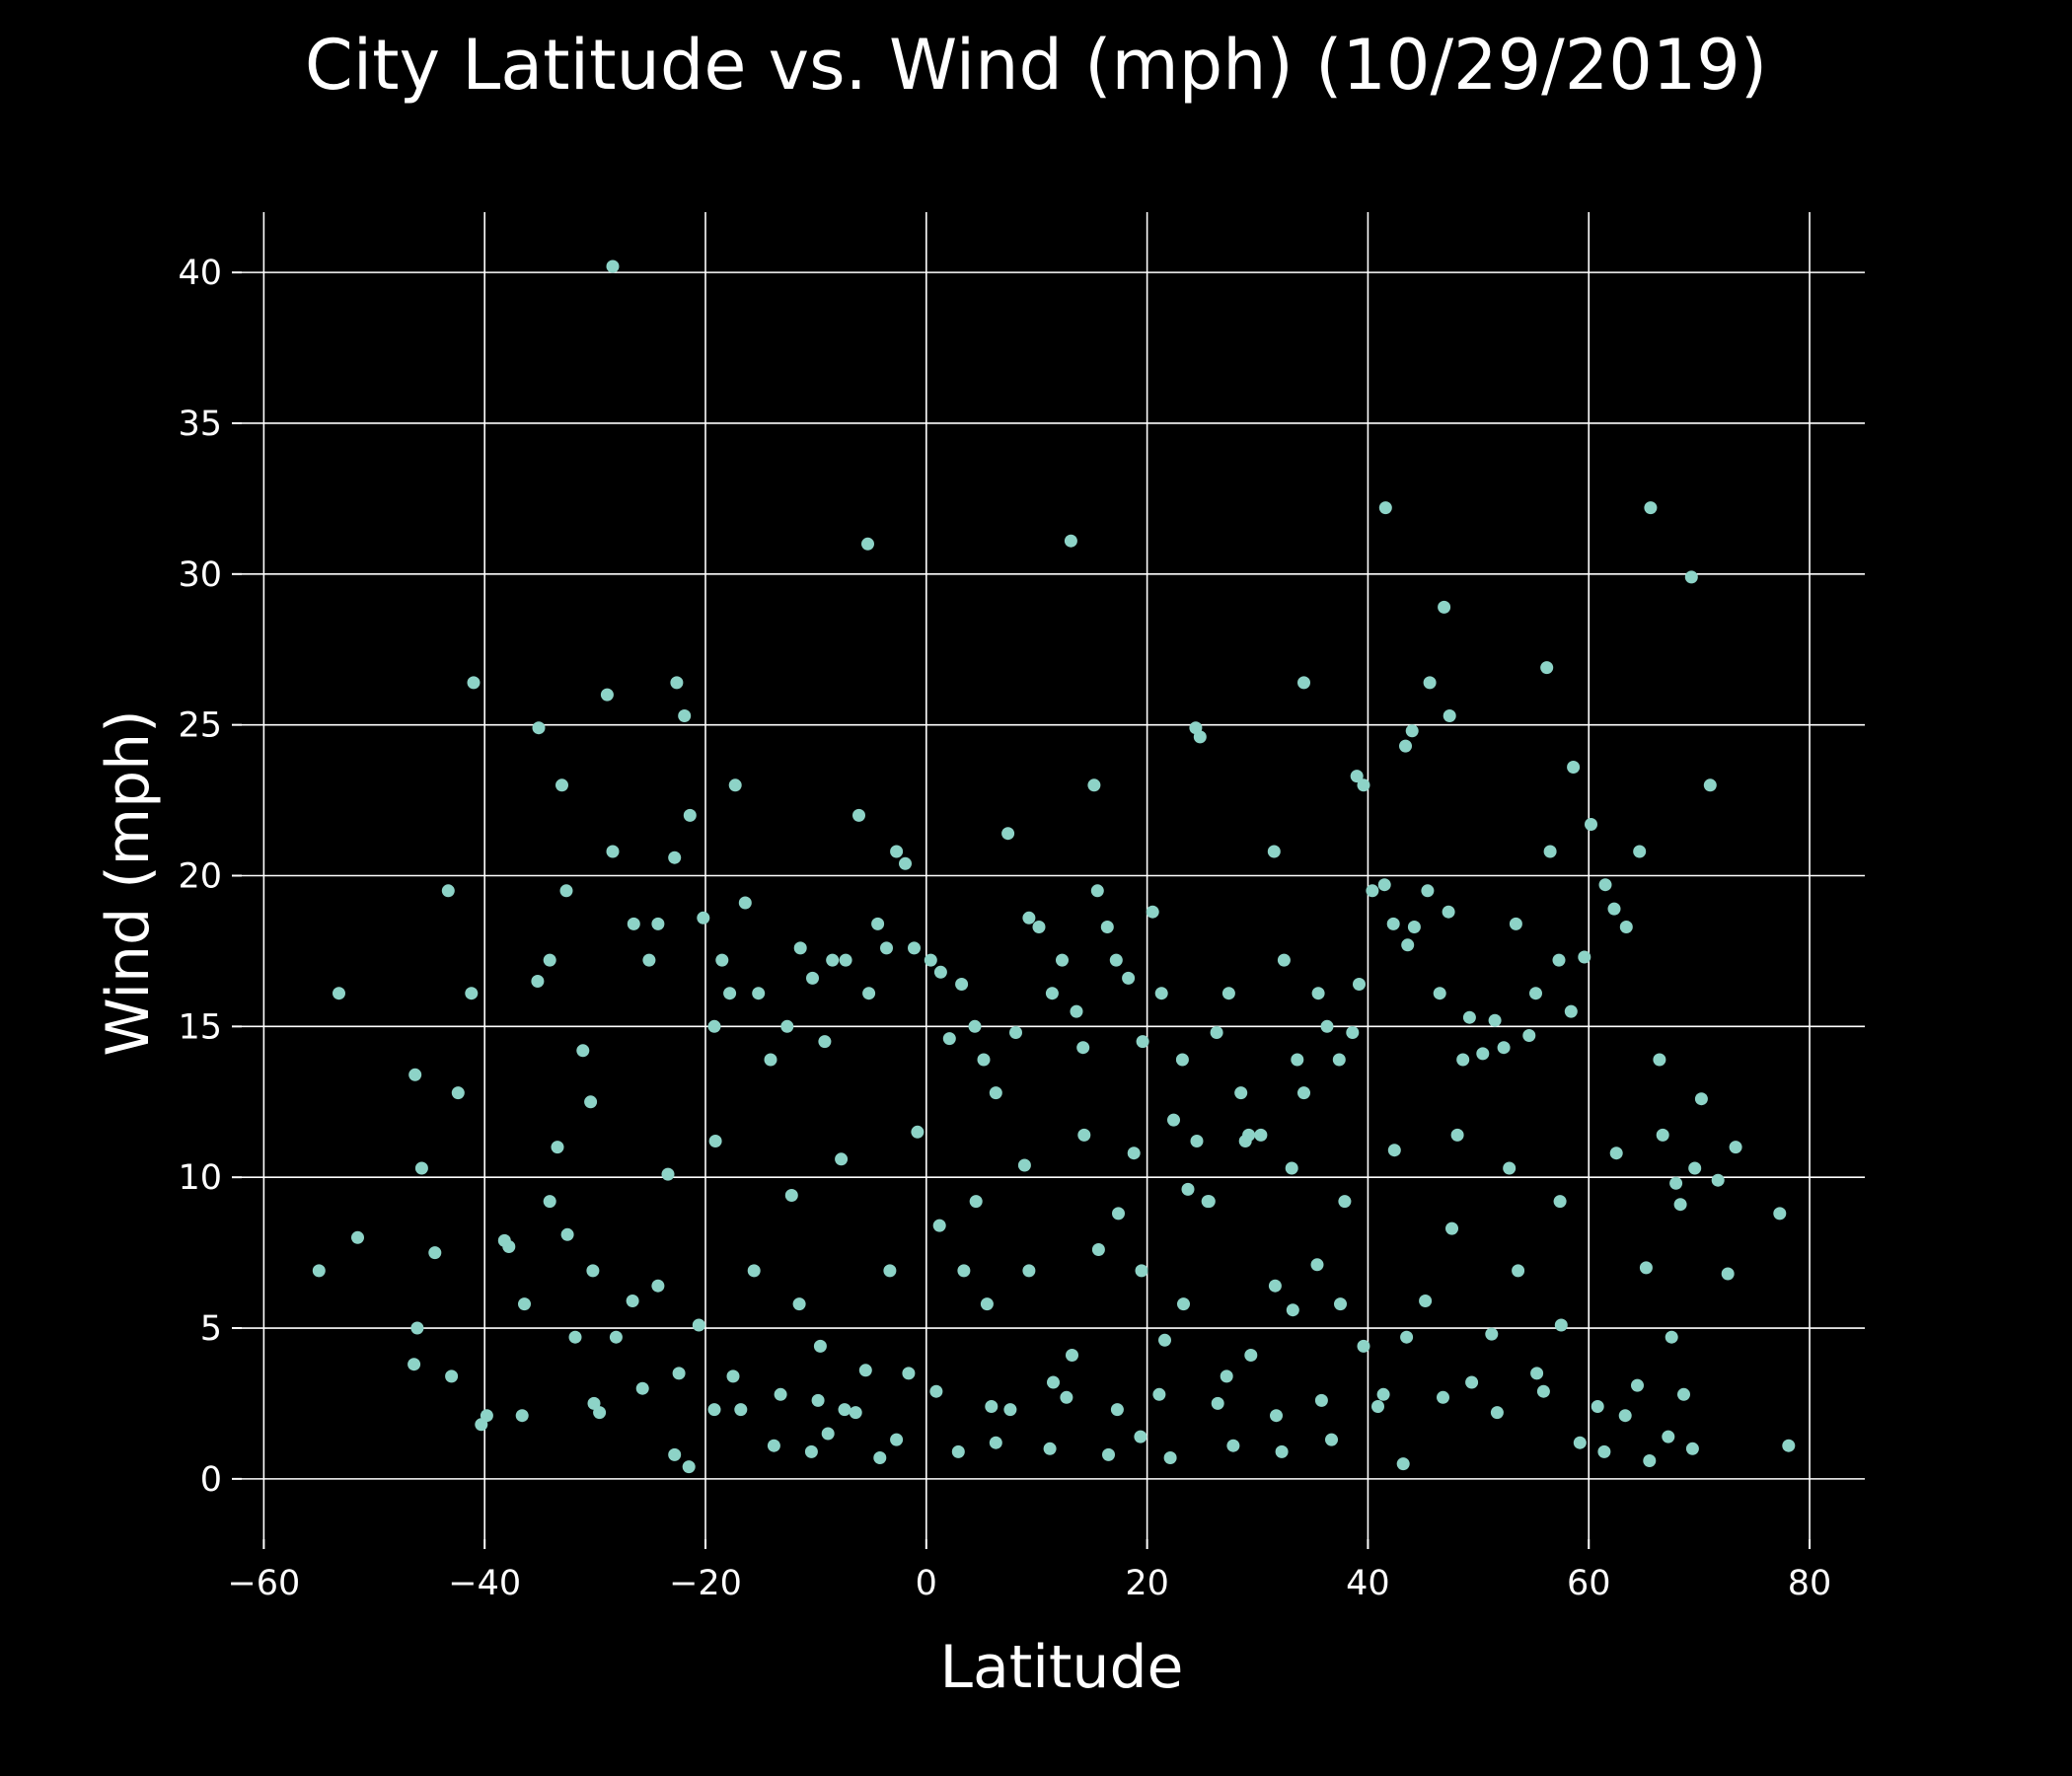 This screenshot has width=2072, height=1776. Describe the element at coordinates (927, 1584) in the screenshot. I see `x-tick-label: 0` at that location.